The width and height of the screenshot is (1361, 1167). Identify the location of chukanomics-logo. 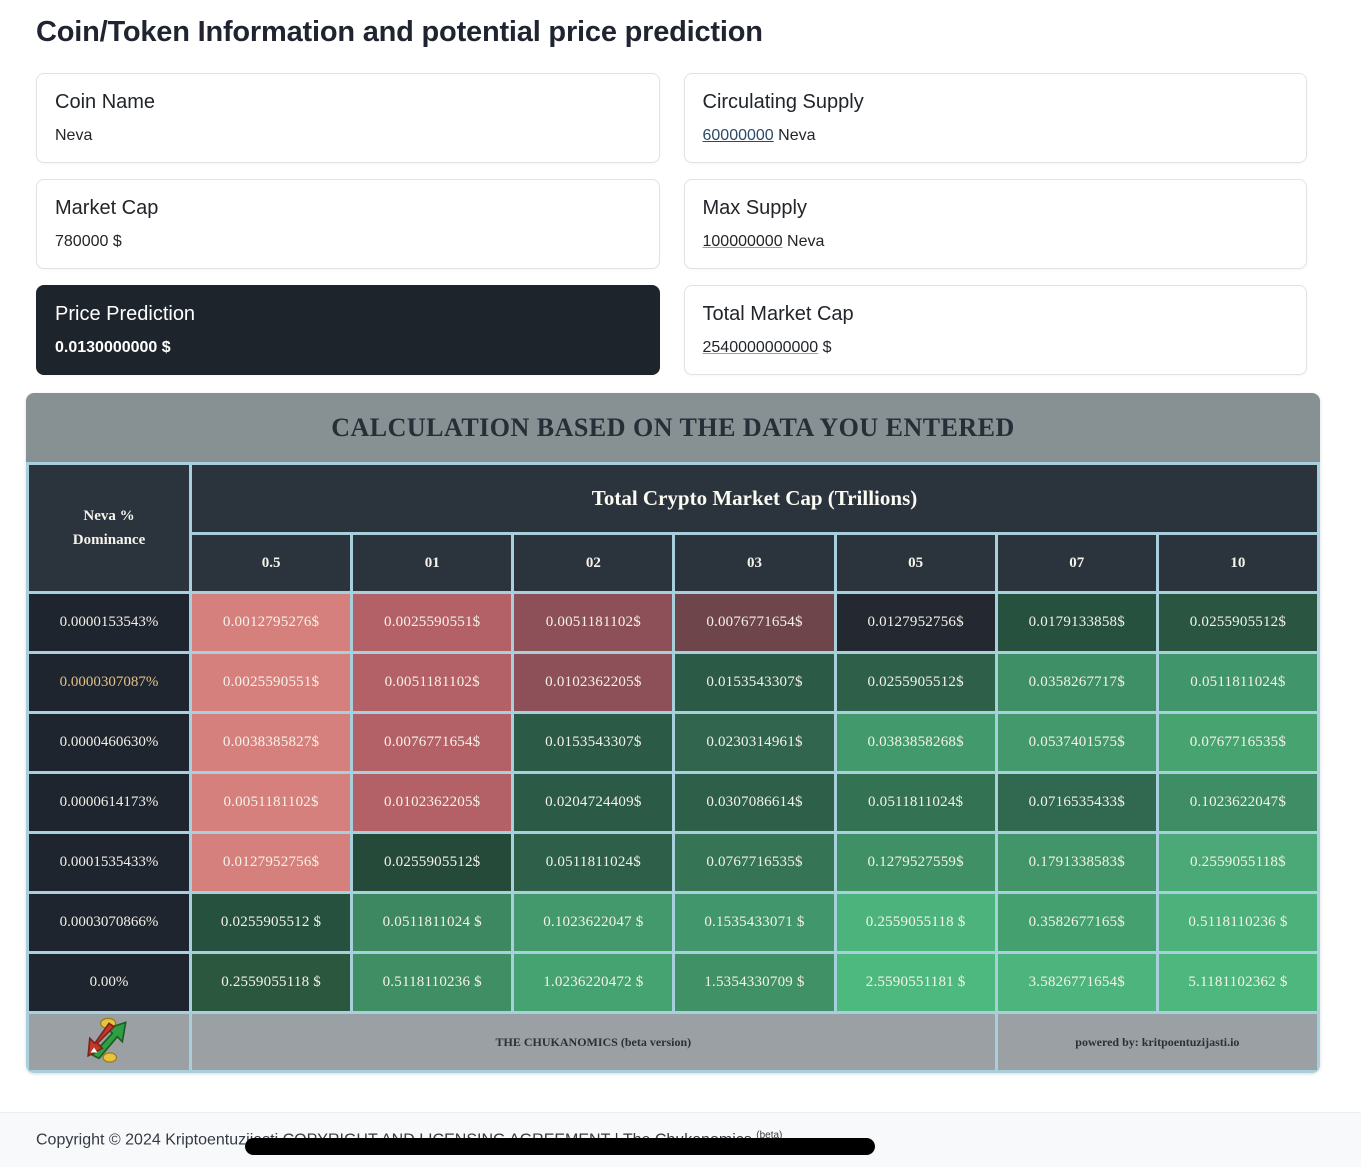
(107, 1040).